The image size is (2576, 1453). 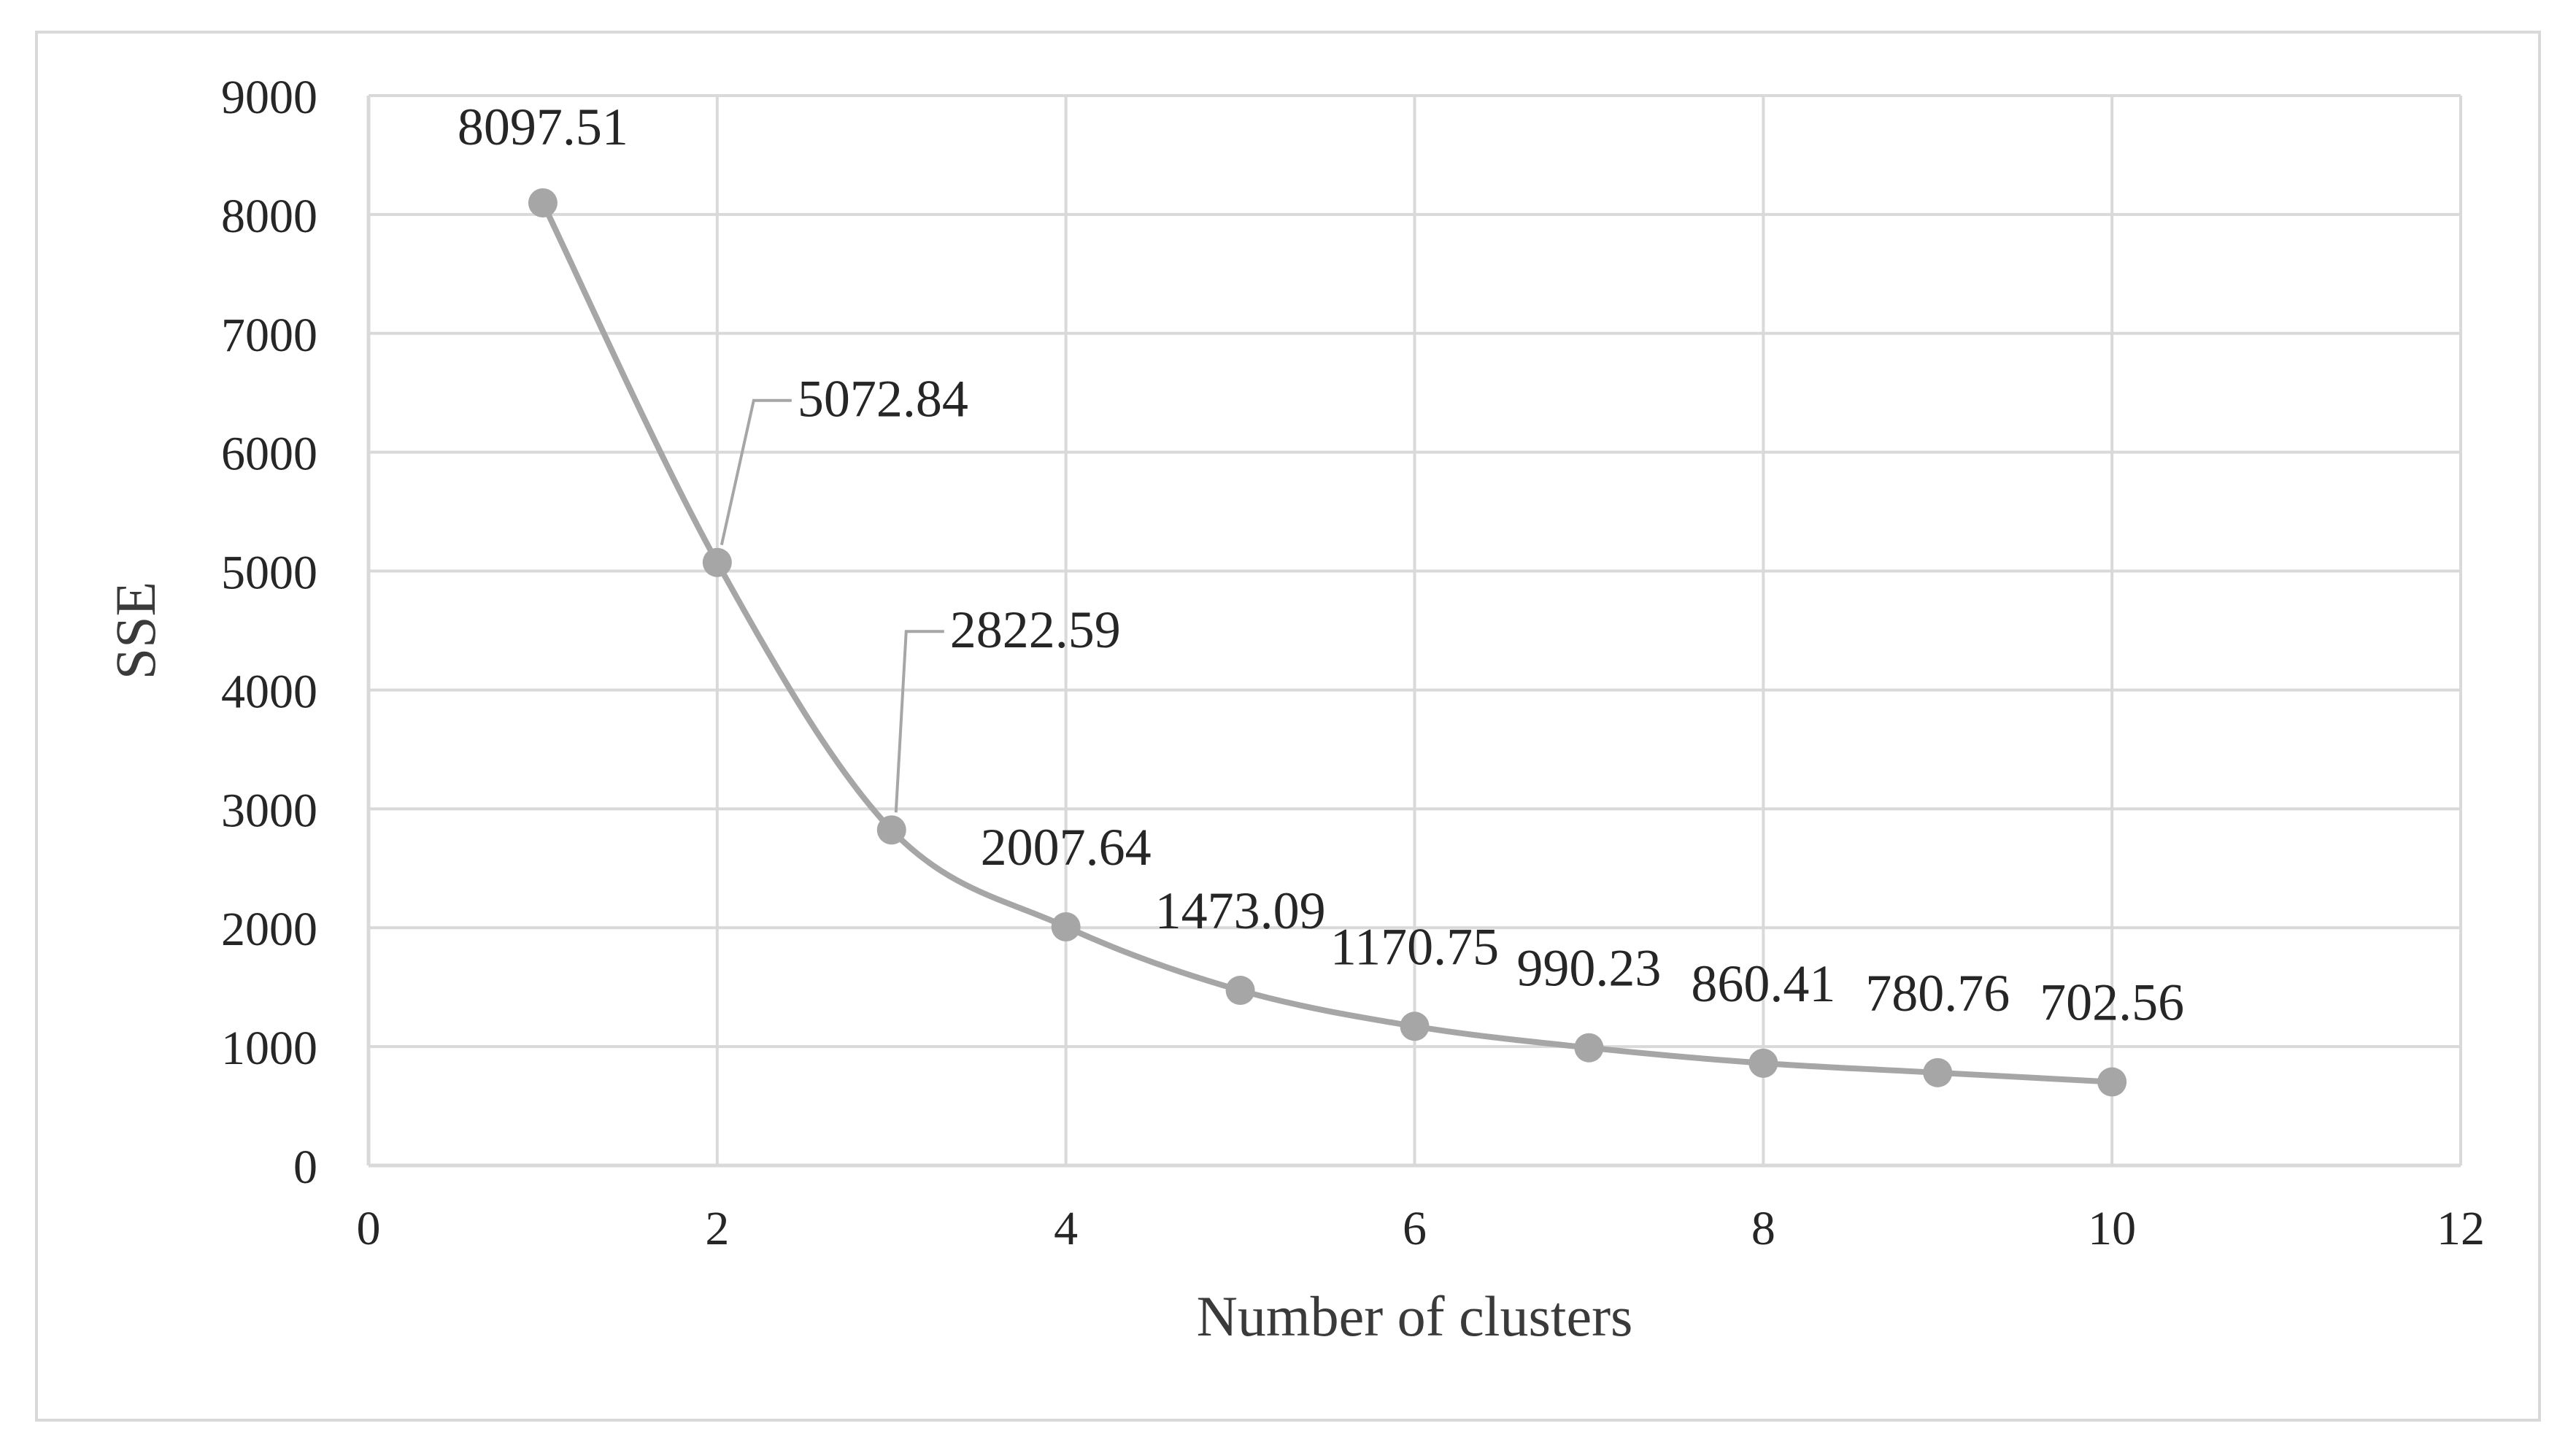 I want to click on data-label: 990.23, so click(x=1588, y=969).